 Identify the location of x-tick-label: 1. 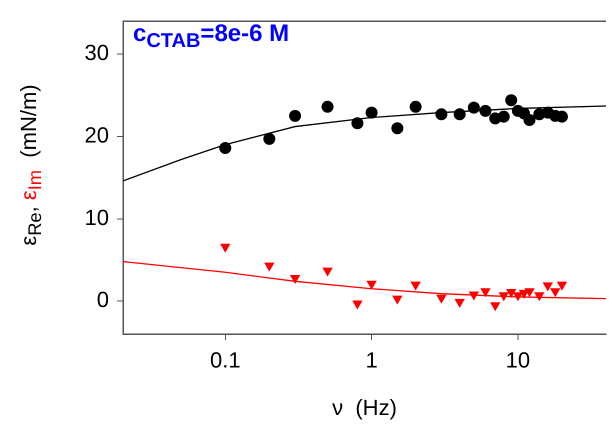
(371, 359).